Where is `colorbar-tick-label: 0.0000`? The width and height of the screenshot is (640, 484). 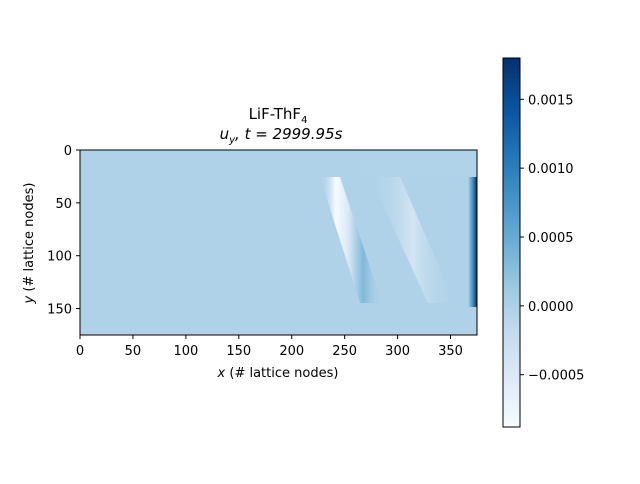
colorbar-tick-label: 0.0000 is located at coordinates (551, 307).